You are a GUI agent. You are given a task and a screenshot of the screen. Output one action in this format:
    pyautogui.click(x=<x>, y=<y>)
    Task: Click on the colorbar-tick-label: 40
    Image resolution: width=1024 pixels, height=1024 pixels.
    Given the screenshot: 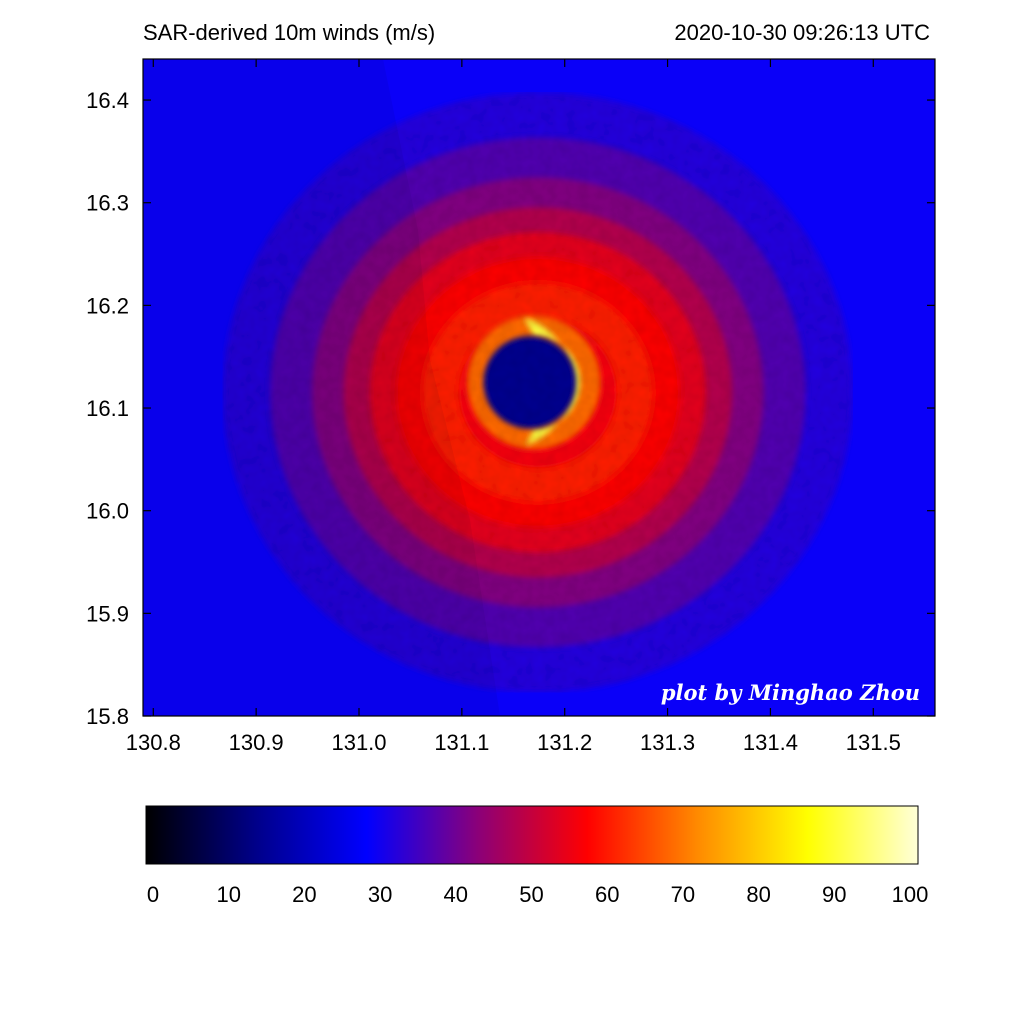 What is the action you would take?
    pyautogui.click(x=456, y=894)
    